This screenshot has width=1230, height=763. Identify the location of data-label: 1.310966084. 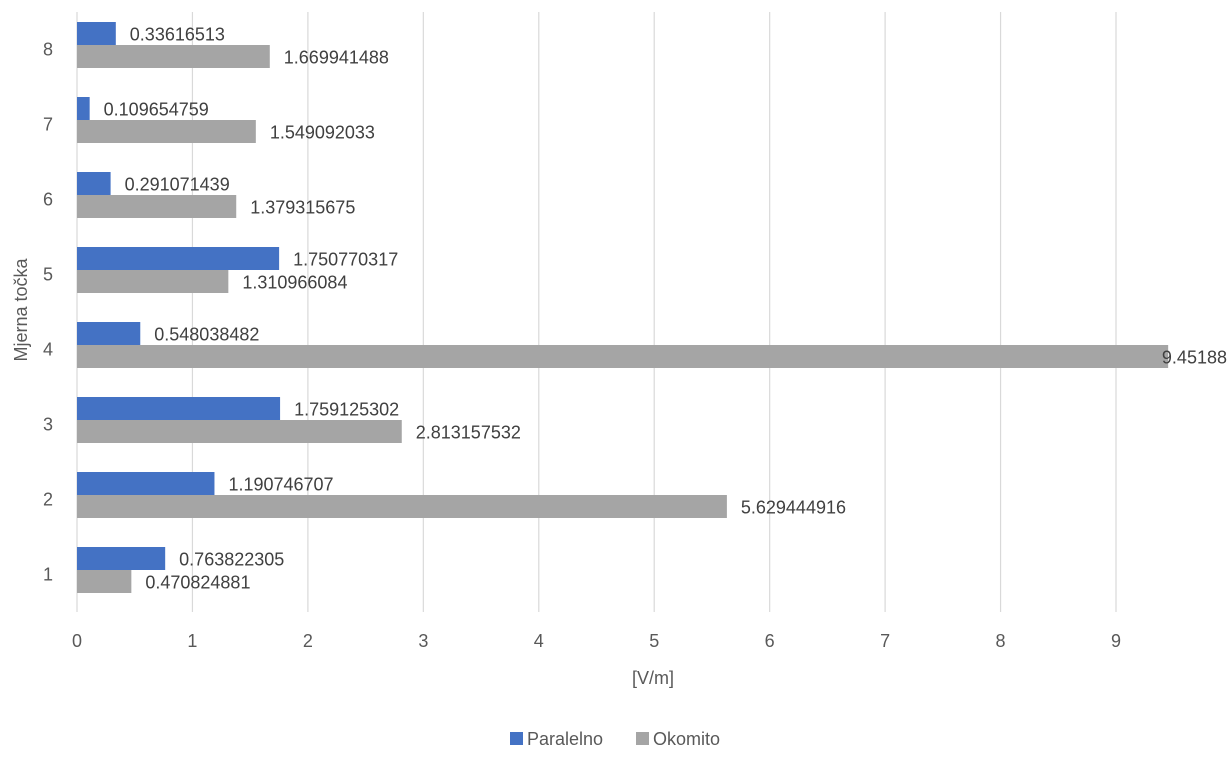
(294, 283).